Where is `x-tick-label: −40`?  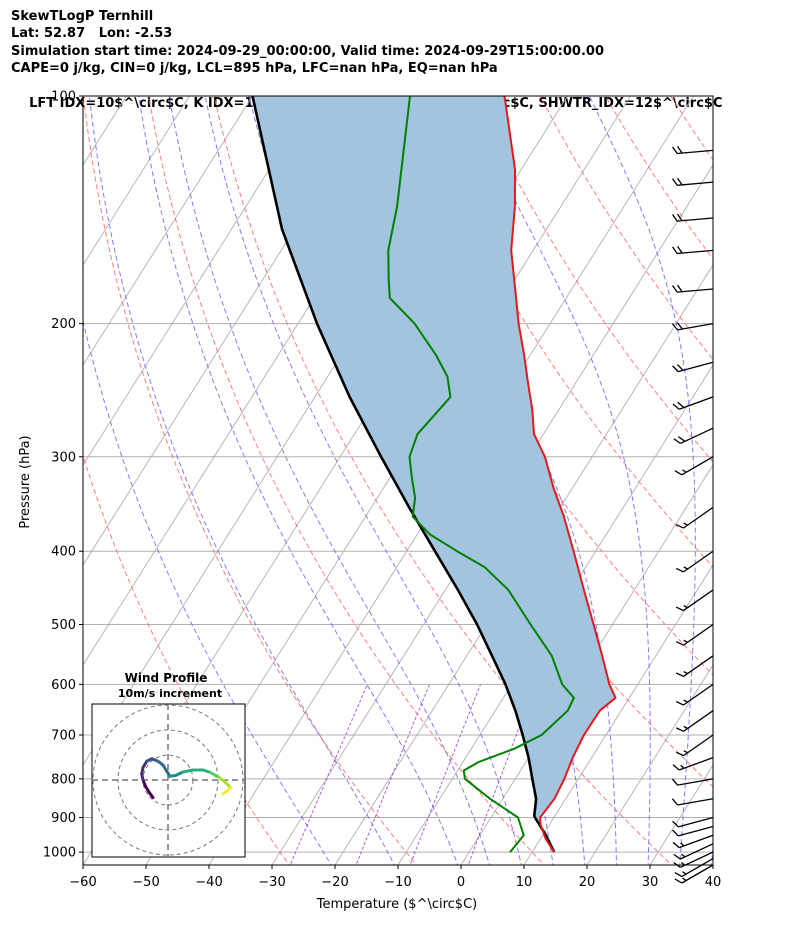
x-tick-label: −40 is located at coordinates (208, 882).